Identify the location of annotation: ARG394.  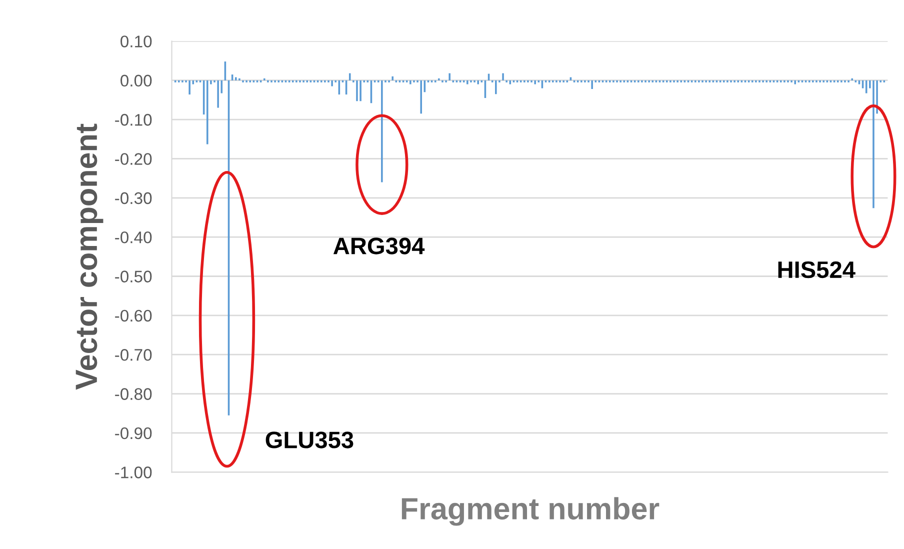
(379, 246).